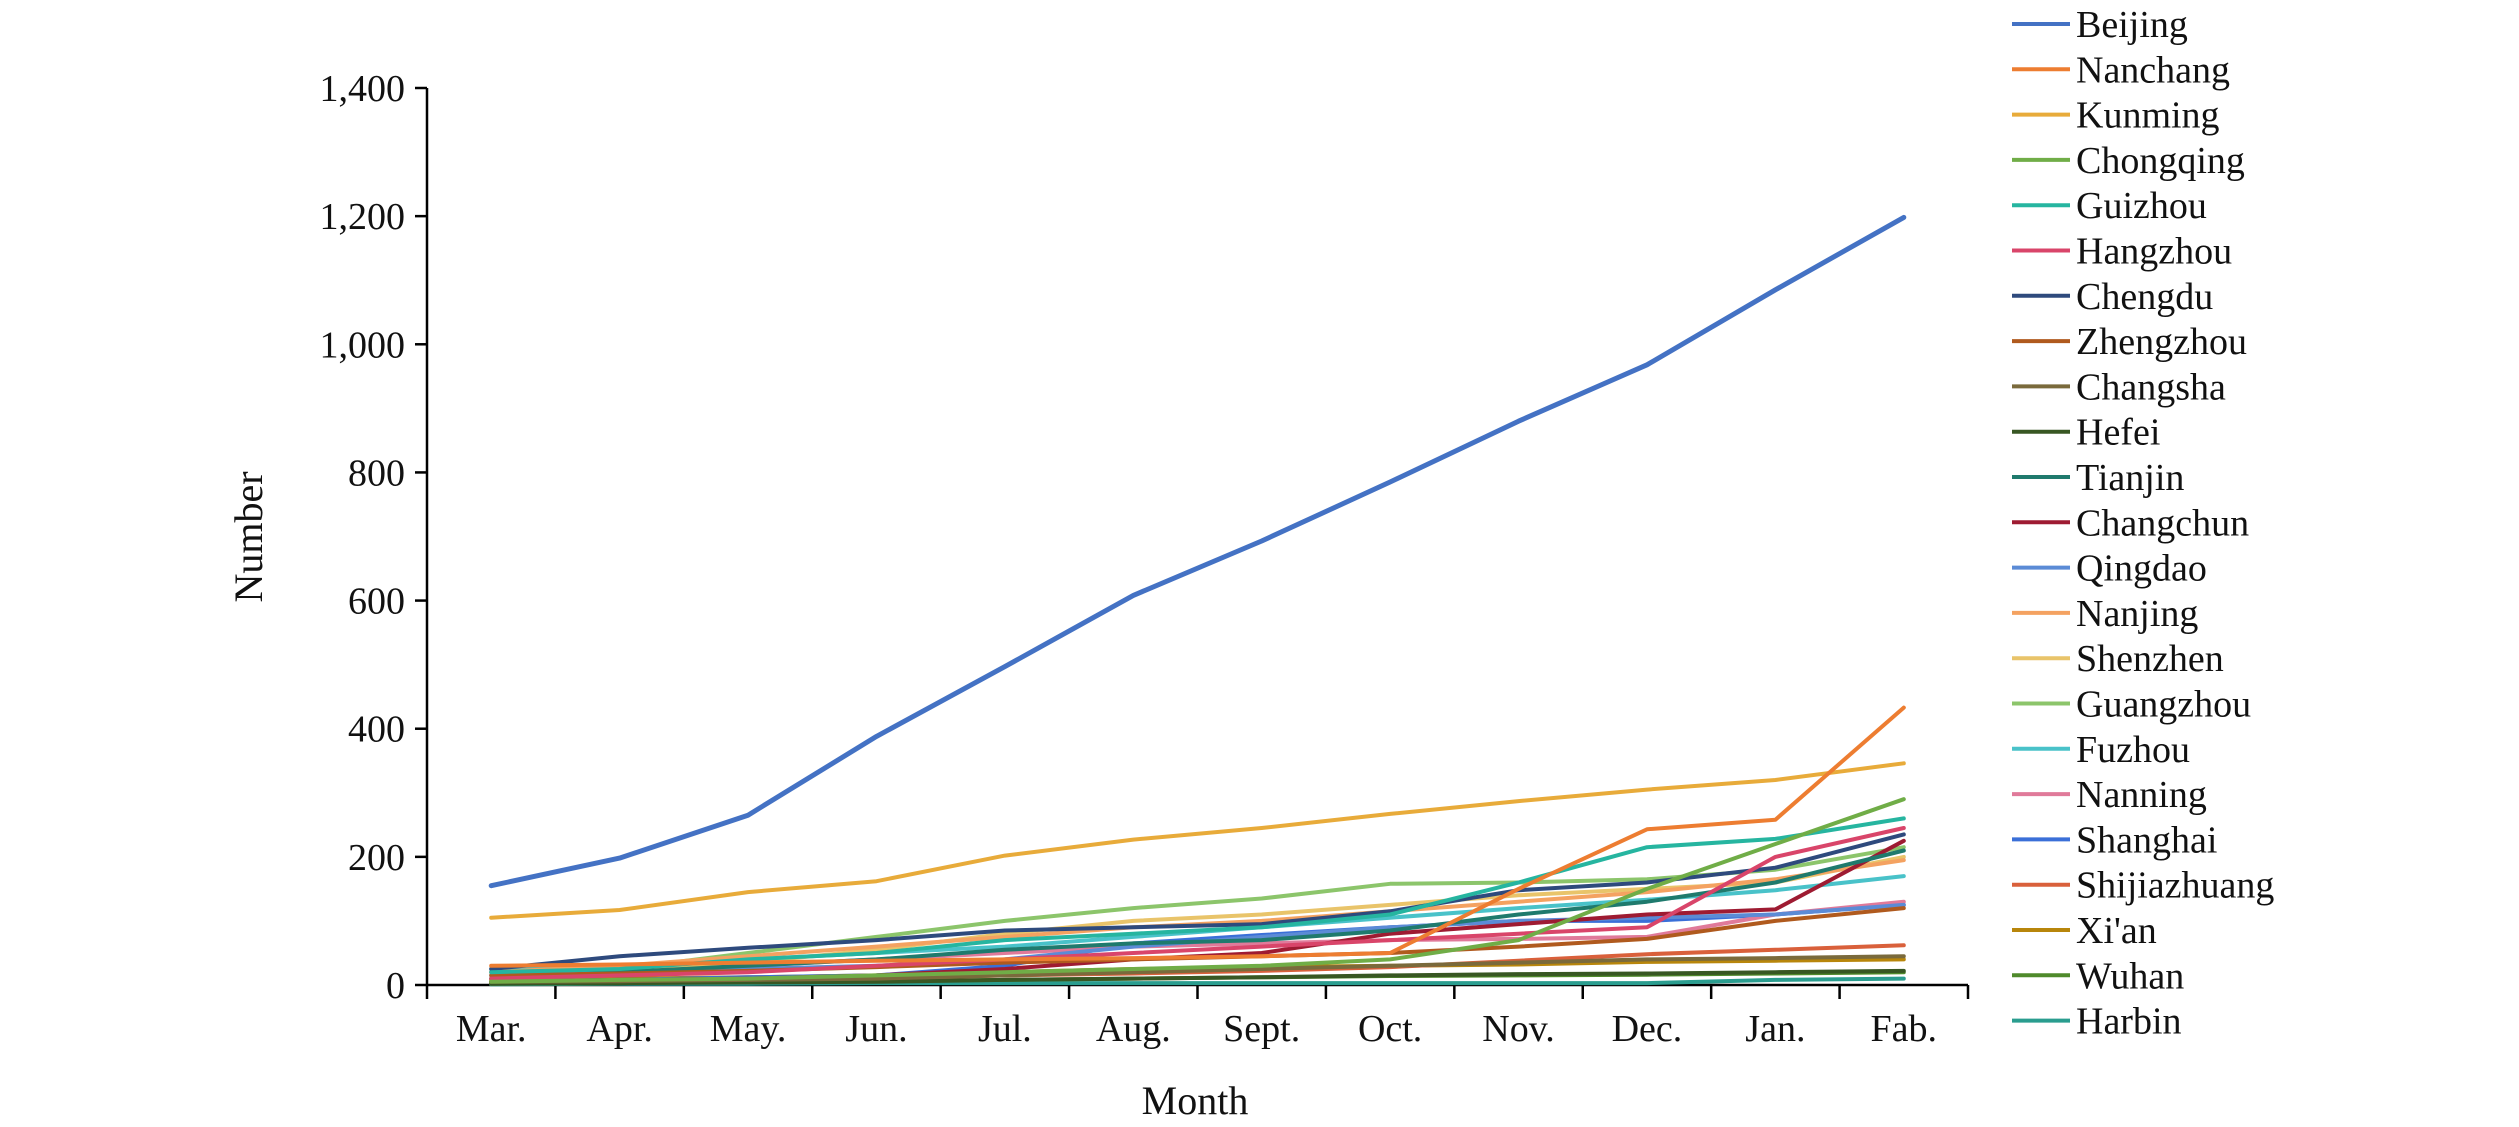 The width and height of the screenshot is (2519, 1127). I want to click on legend-item-harbin: Harbin, so click(2097, 1022).